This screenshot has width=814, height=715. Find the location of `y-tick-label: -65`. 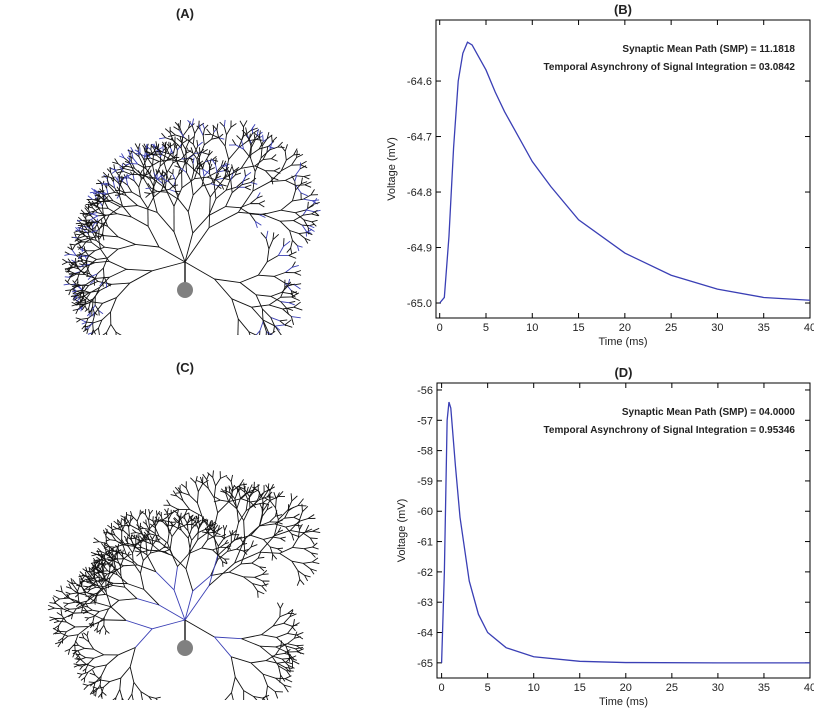

y-tick-label: -65 is located at coordinates (425, 664).